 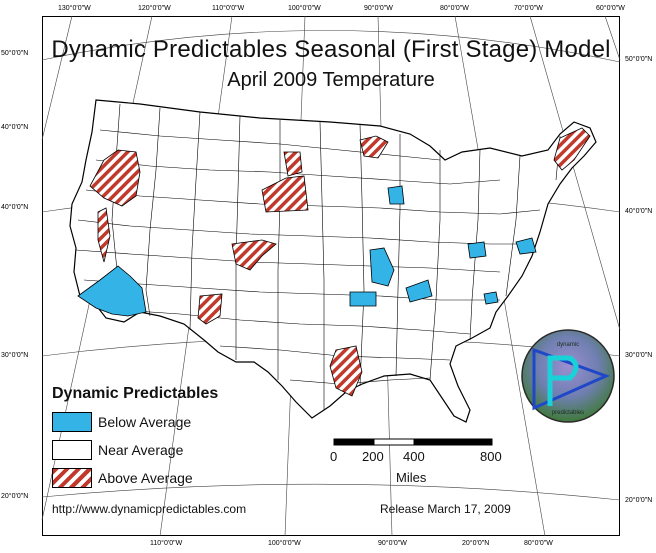 I want to click on coord-top-110w: 110°0'0"W, so click(x=228, y=8).